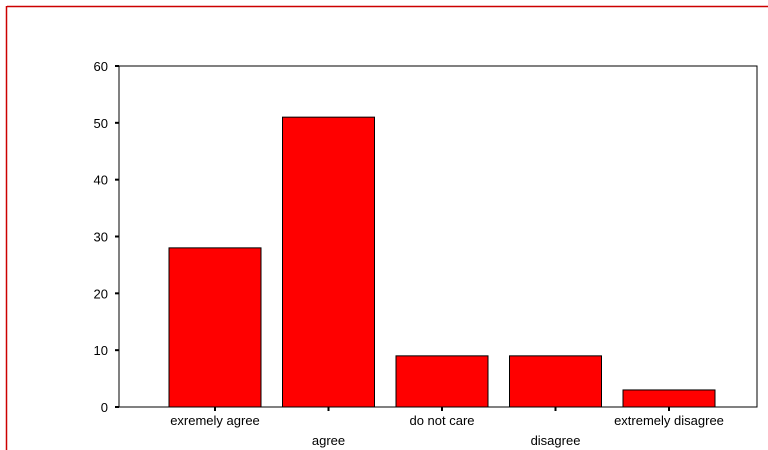  I want to click on x-category-label: exremely agree, so click(215, 420).